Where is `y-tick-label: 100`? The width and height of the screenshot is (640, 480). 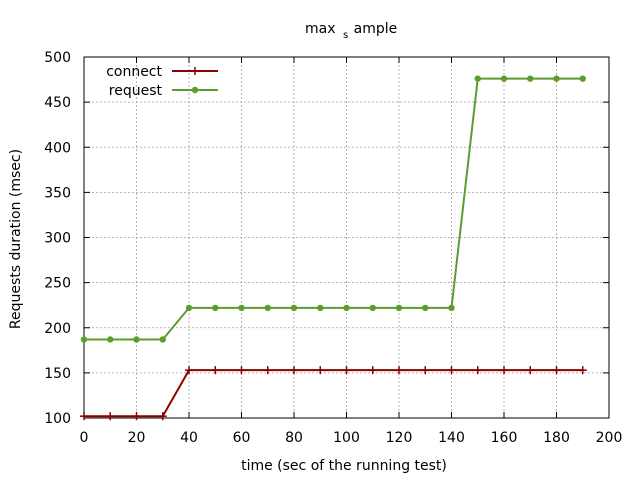 y-tick-label: 100 is located at coordinates (57, 419).